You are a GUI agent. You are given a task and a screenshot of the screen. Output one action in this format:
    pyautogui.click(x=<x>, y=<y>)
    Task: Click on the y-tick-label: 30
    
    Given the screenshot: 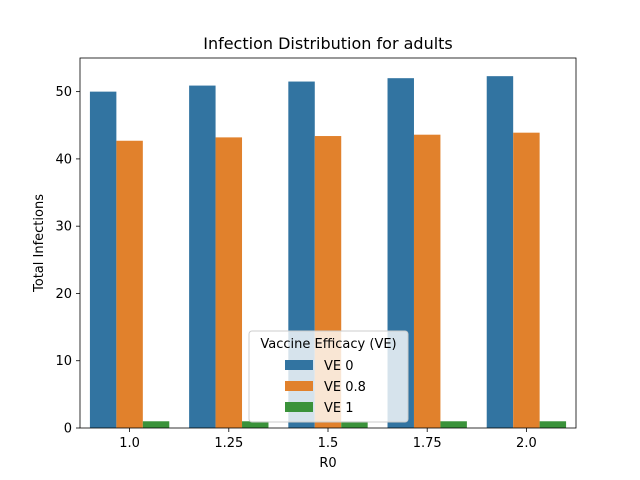 What is the action you would take?
    pyautogui.click(x=63, y=227)
    